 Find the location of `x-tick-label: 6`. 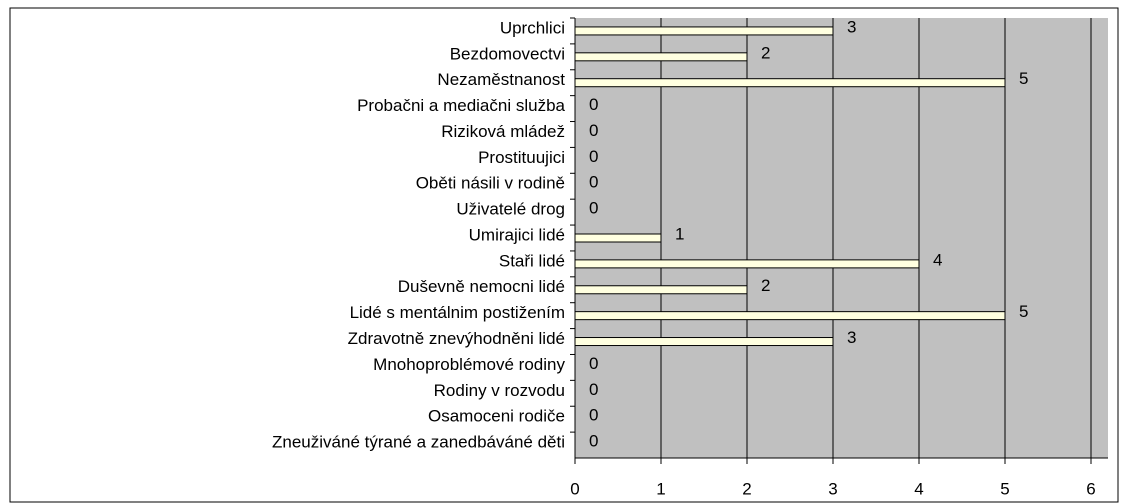

x-tick-label: 6 is located at coordinates (1090, 488).